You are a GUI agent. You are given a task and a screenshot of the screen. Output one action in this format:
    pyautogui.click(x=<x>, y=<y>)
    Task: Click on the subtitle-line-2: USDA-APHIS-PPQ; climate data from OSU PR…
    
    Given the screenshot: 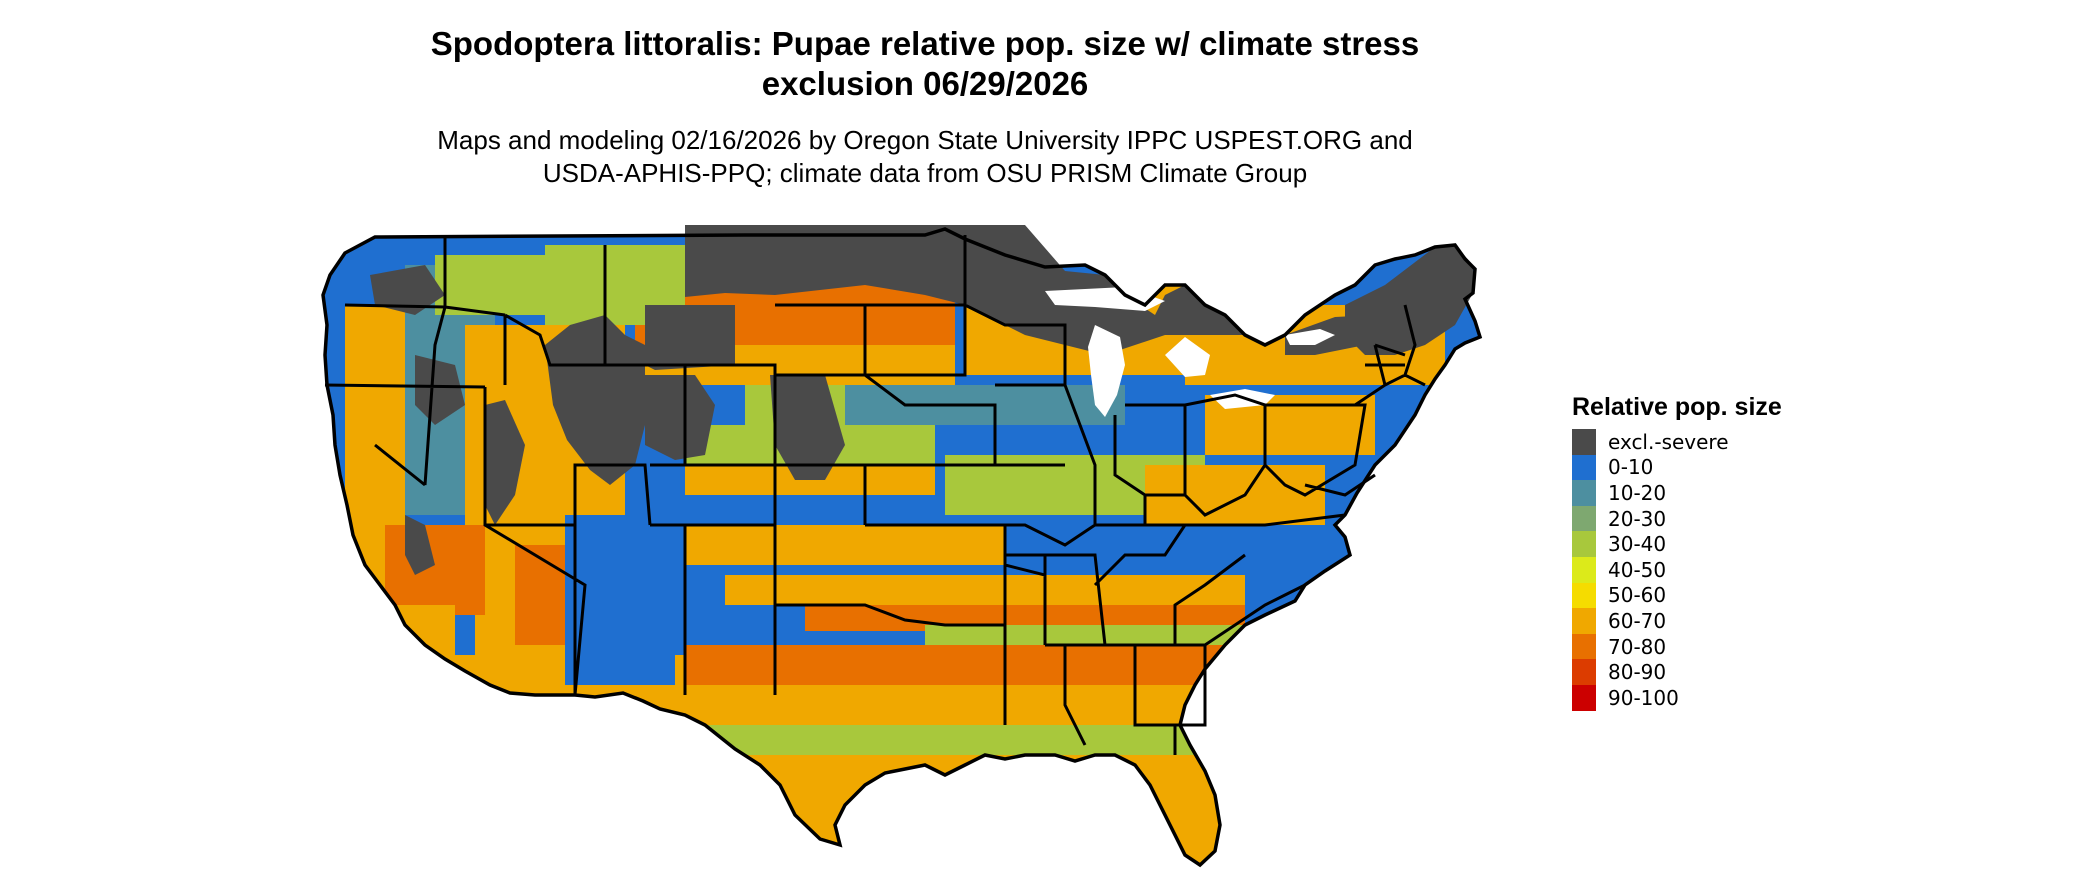 What is the action you would take?
    pyautogui.click(x=925, y=173)
    